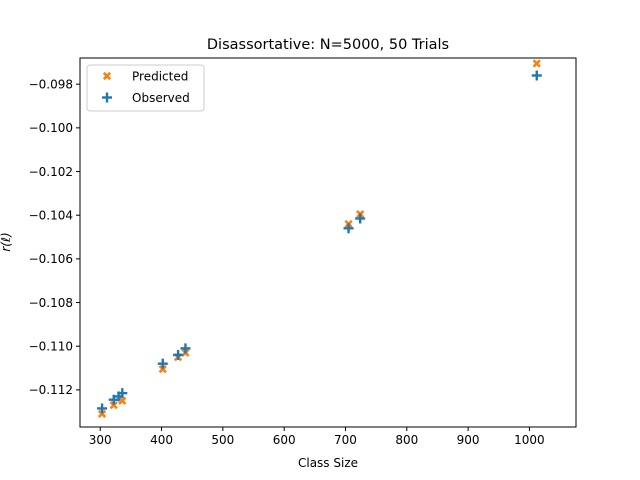 This screenshot has height=480, width=640. I want to click on legend: Predicted Observed, so click(145, 88).